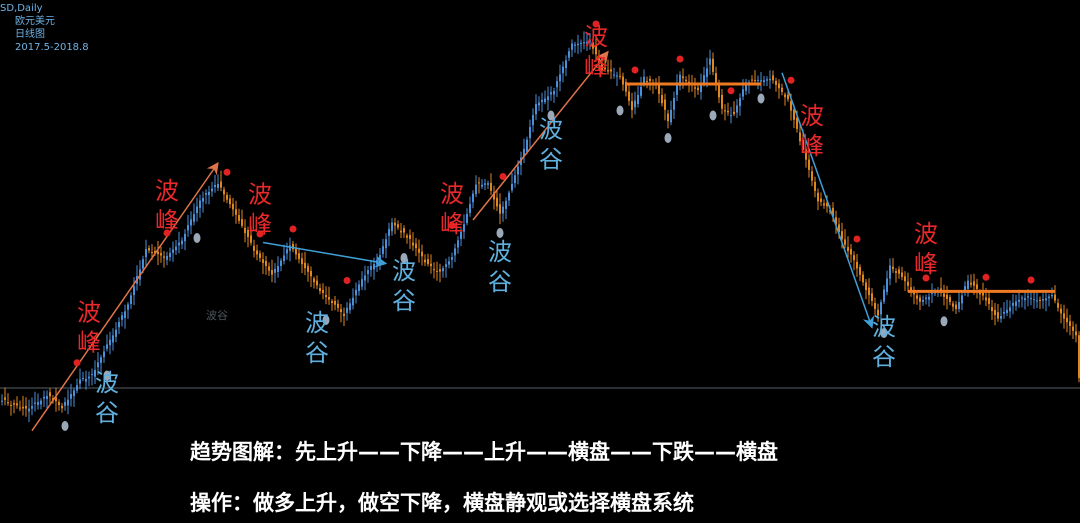  I want to click on period-label: 2017.5-2018.8, so click(52, 47).